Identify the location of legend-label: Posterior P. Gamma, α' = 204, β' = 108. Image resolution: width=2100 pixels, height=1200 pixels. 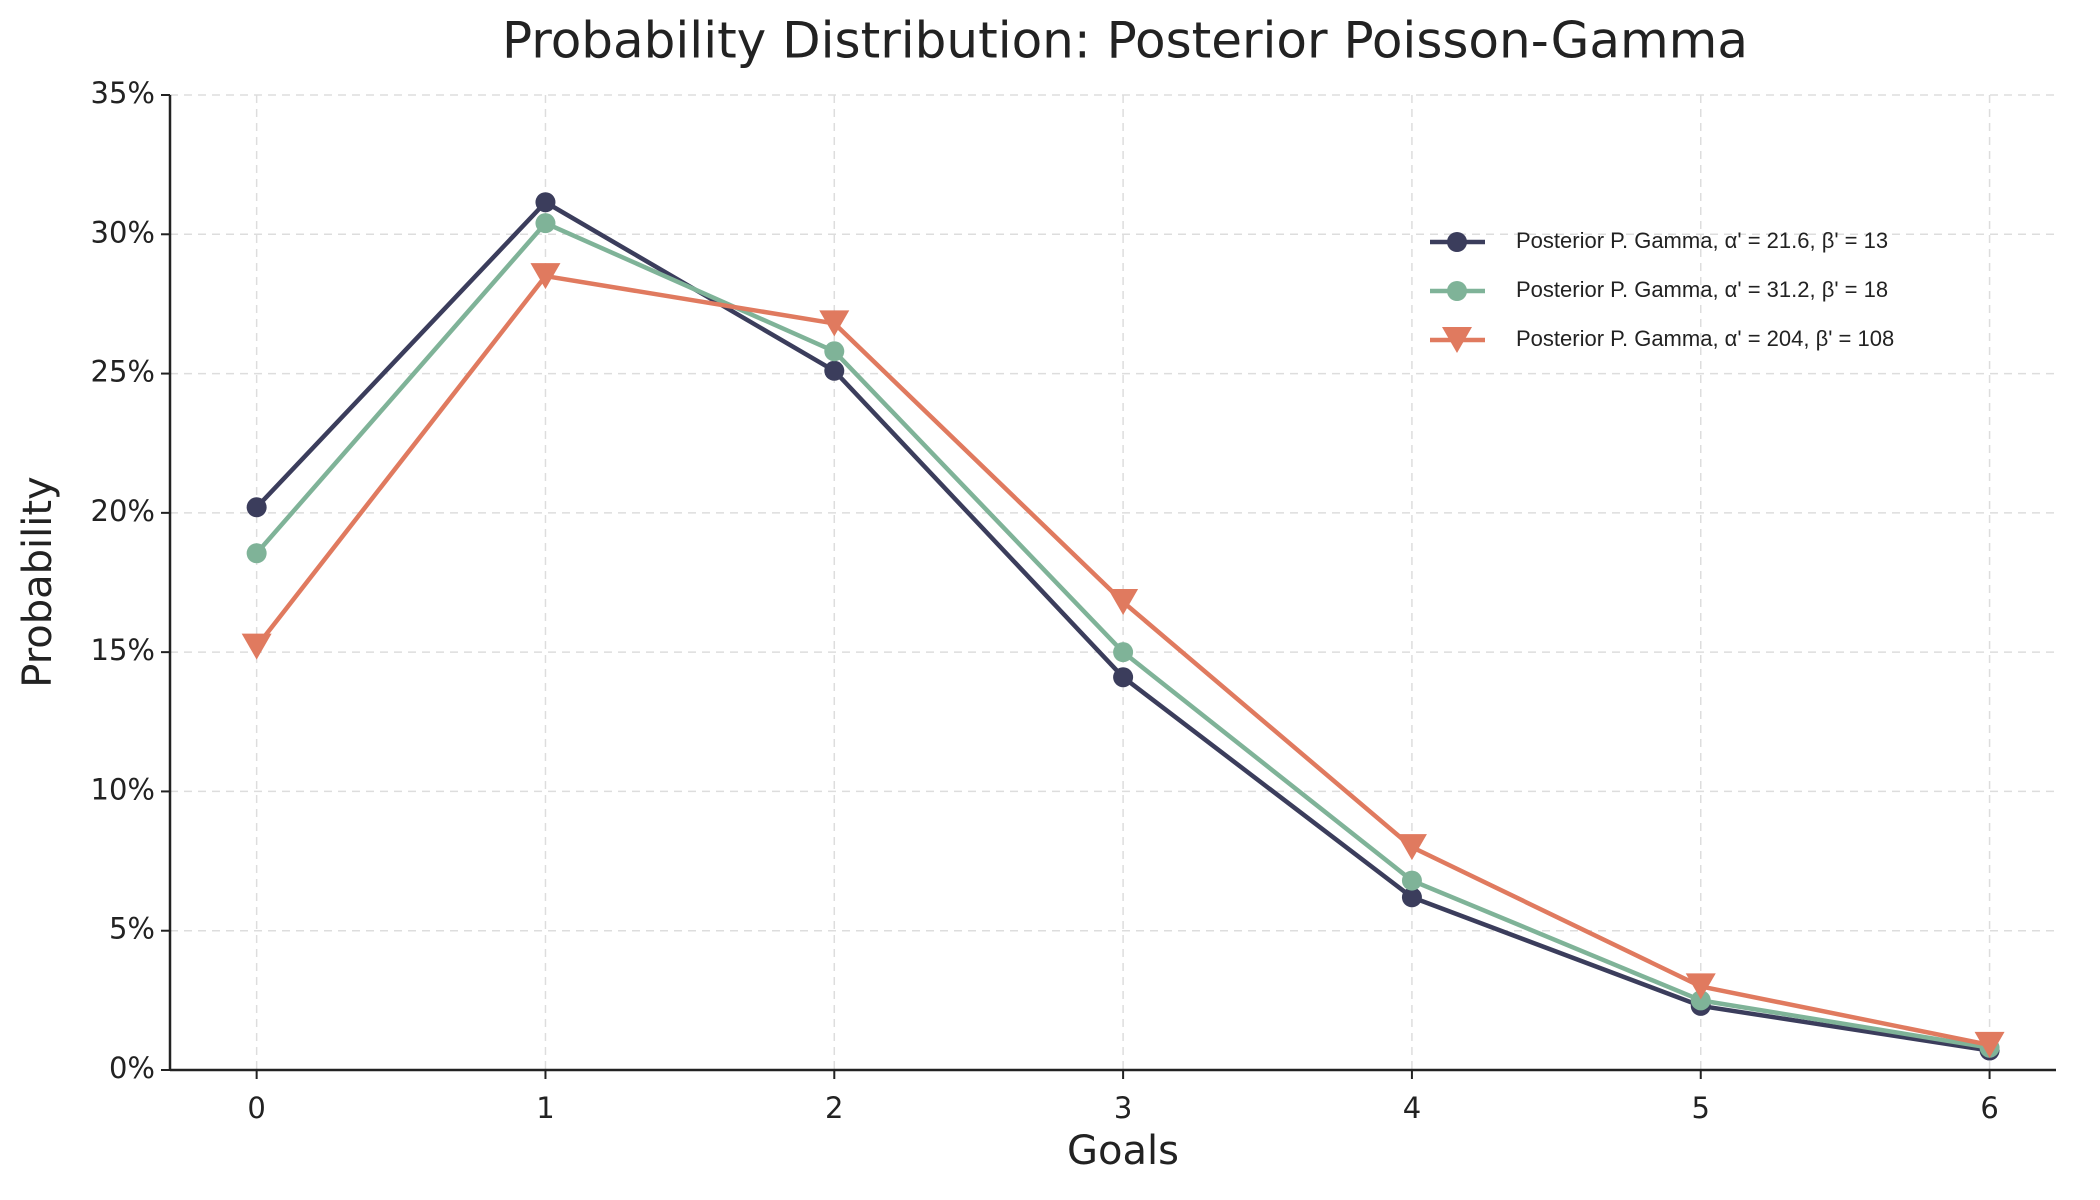
(1705, 338).